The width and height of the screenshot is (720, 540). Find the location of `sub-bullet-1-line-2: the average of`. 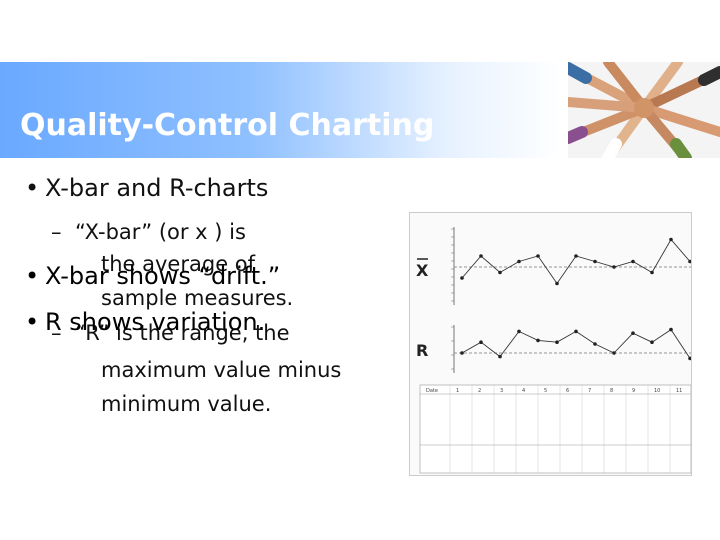

sub-bullet-1-line-2: the average of is located at coordinates (178, 264).